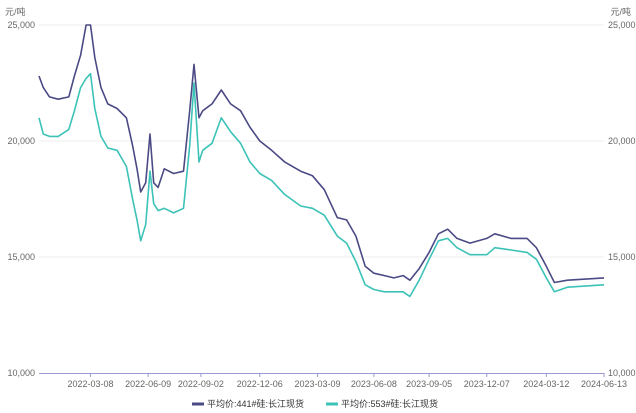  What do you see at coordinates (21, 257) in the screenshot?
I see `y-tick-label-left: 15,000` at bounding box center [21, 257].